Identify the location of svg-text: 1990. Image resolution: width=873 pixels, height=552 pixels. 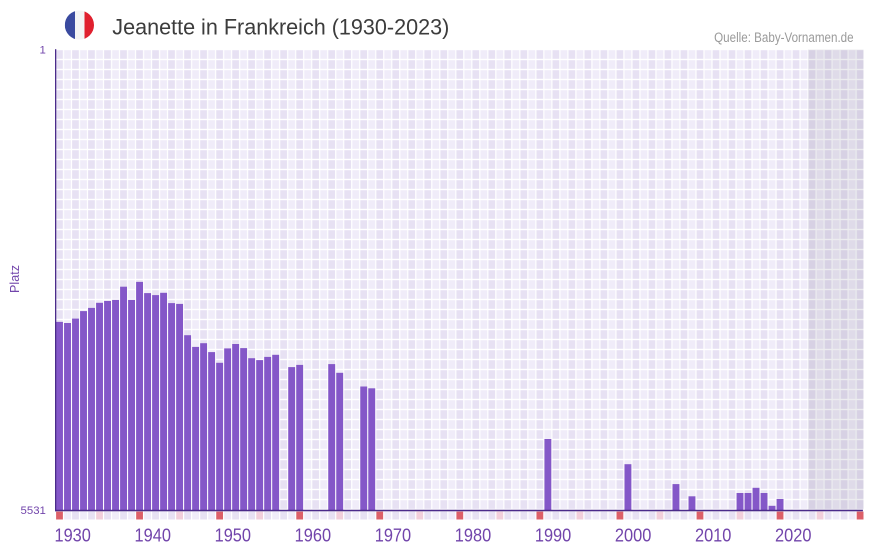
(553, 535).